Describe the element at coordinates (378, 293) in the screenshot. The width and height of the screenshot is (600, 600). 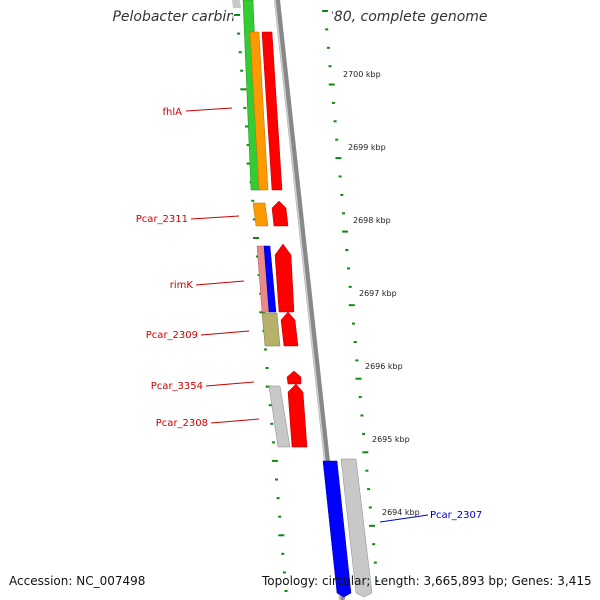
I see `scale-label-2697: 2697 kbp` at that location.